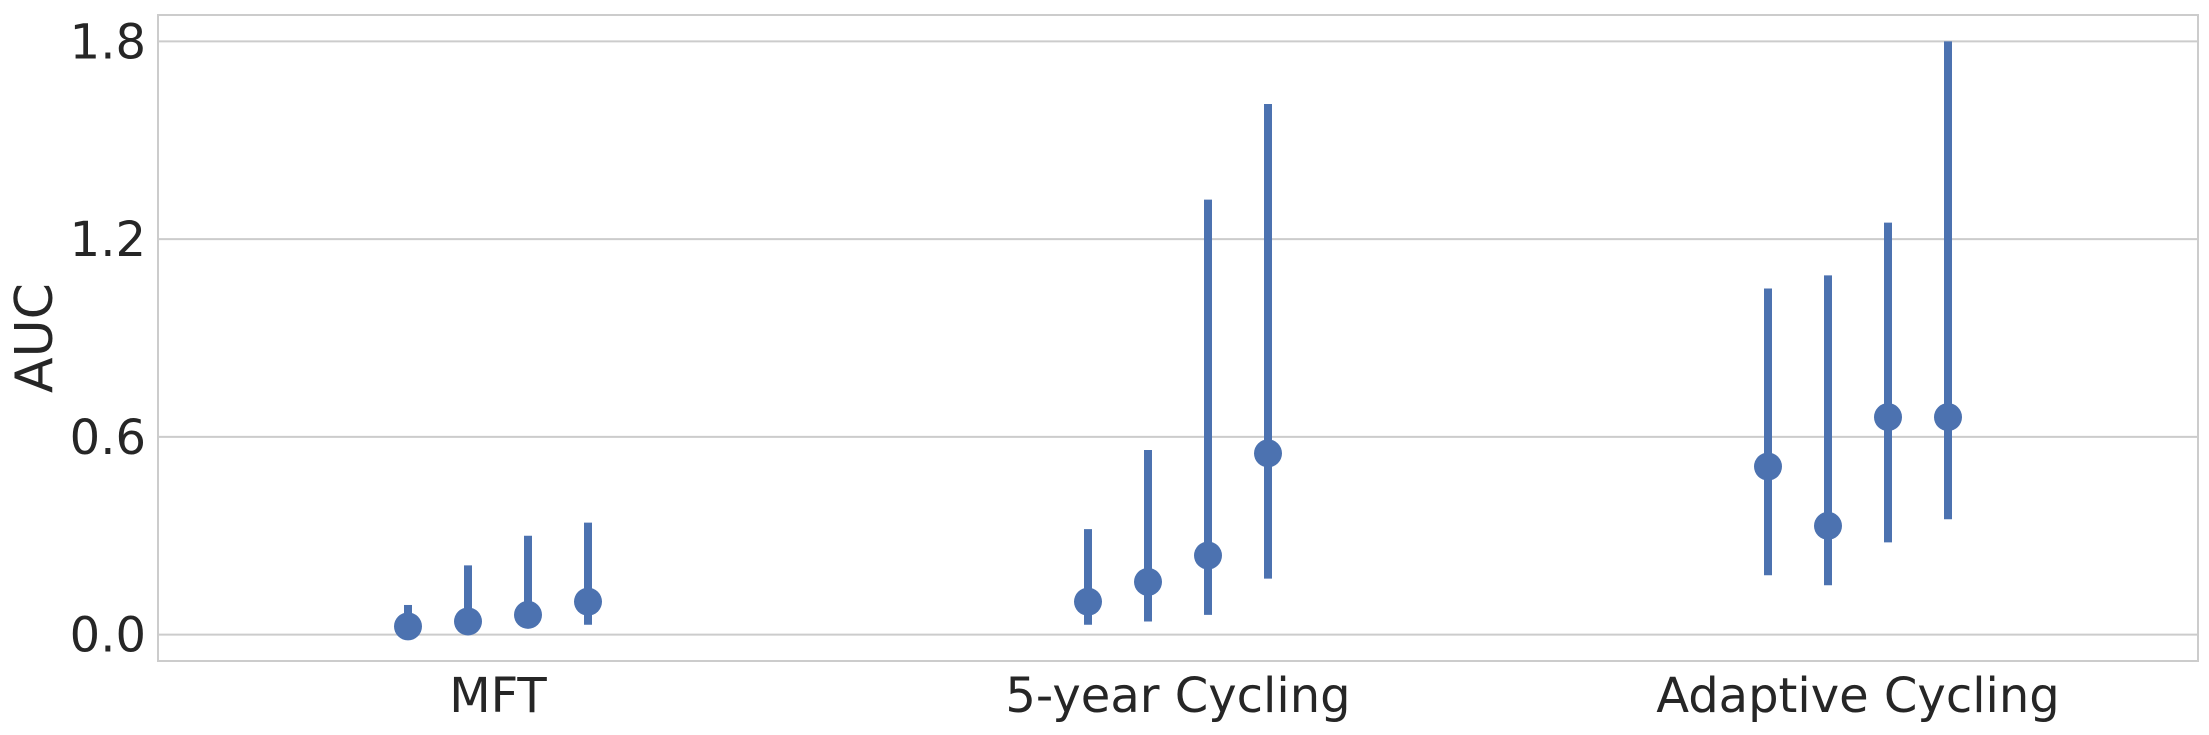 This screenshot has height=735, width=2209. Describe the element at coordinates (1858, 696) in the screenshot. I see `x-tick-label: Adaptive Cycling` at that location.